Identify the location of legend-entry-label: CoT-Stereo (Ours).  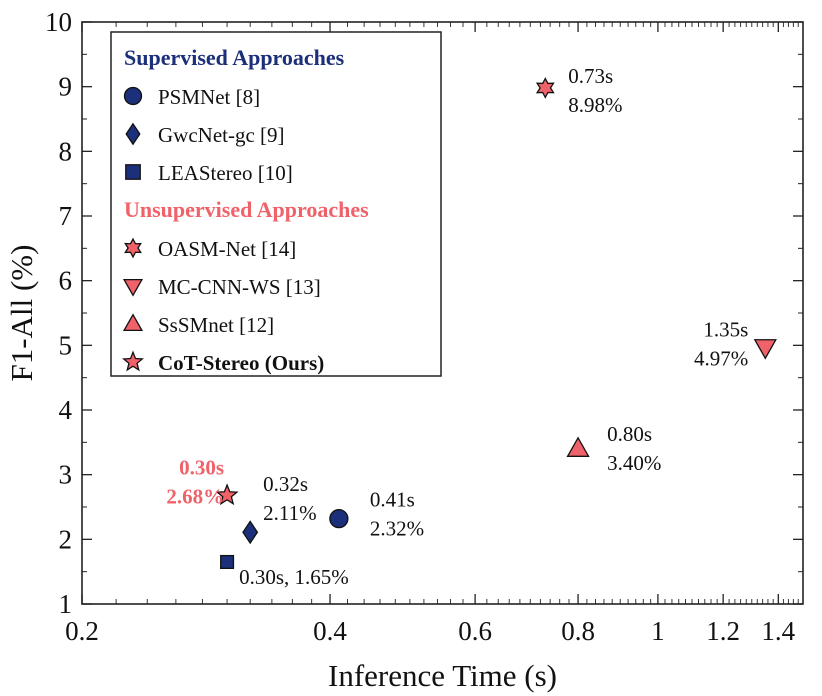
(241, 363).